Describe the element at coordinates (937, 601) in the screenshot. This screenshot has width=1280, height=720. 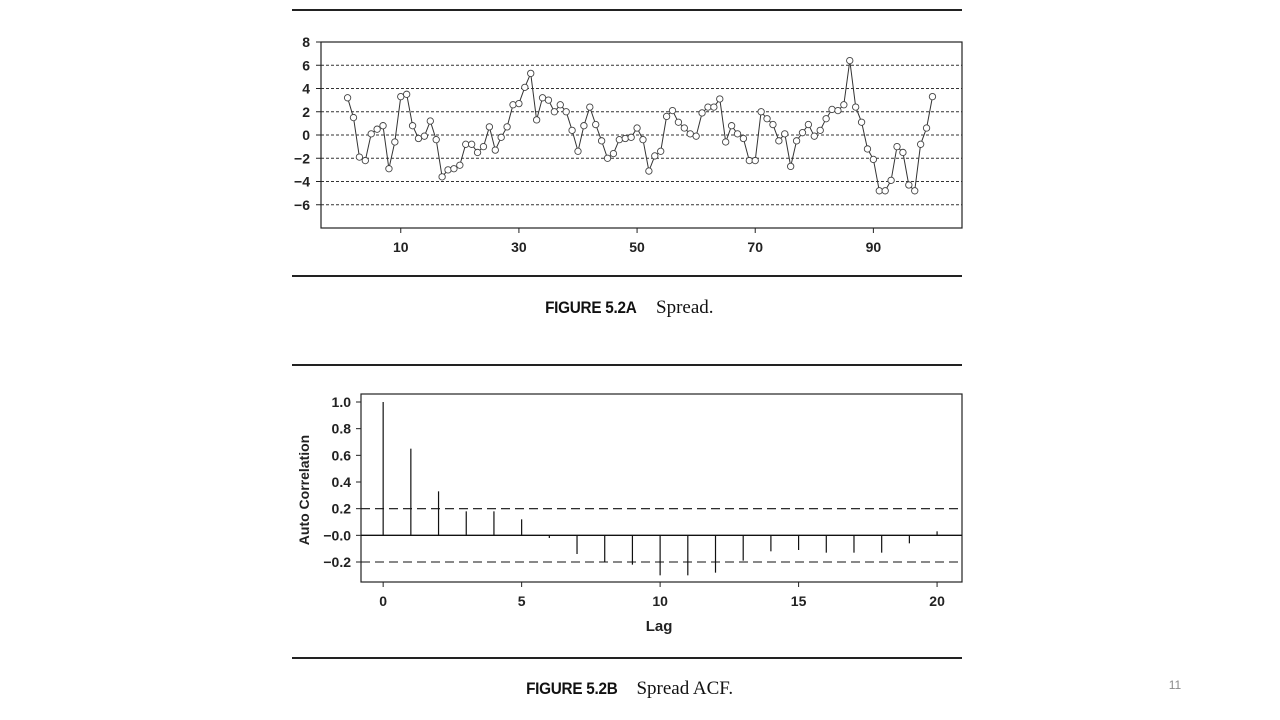
I see `x-tick-label: 20` at that location.